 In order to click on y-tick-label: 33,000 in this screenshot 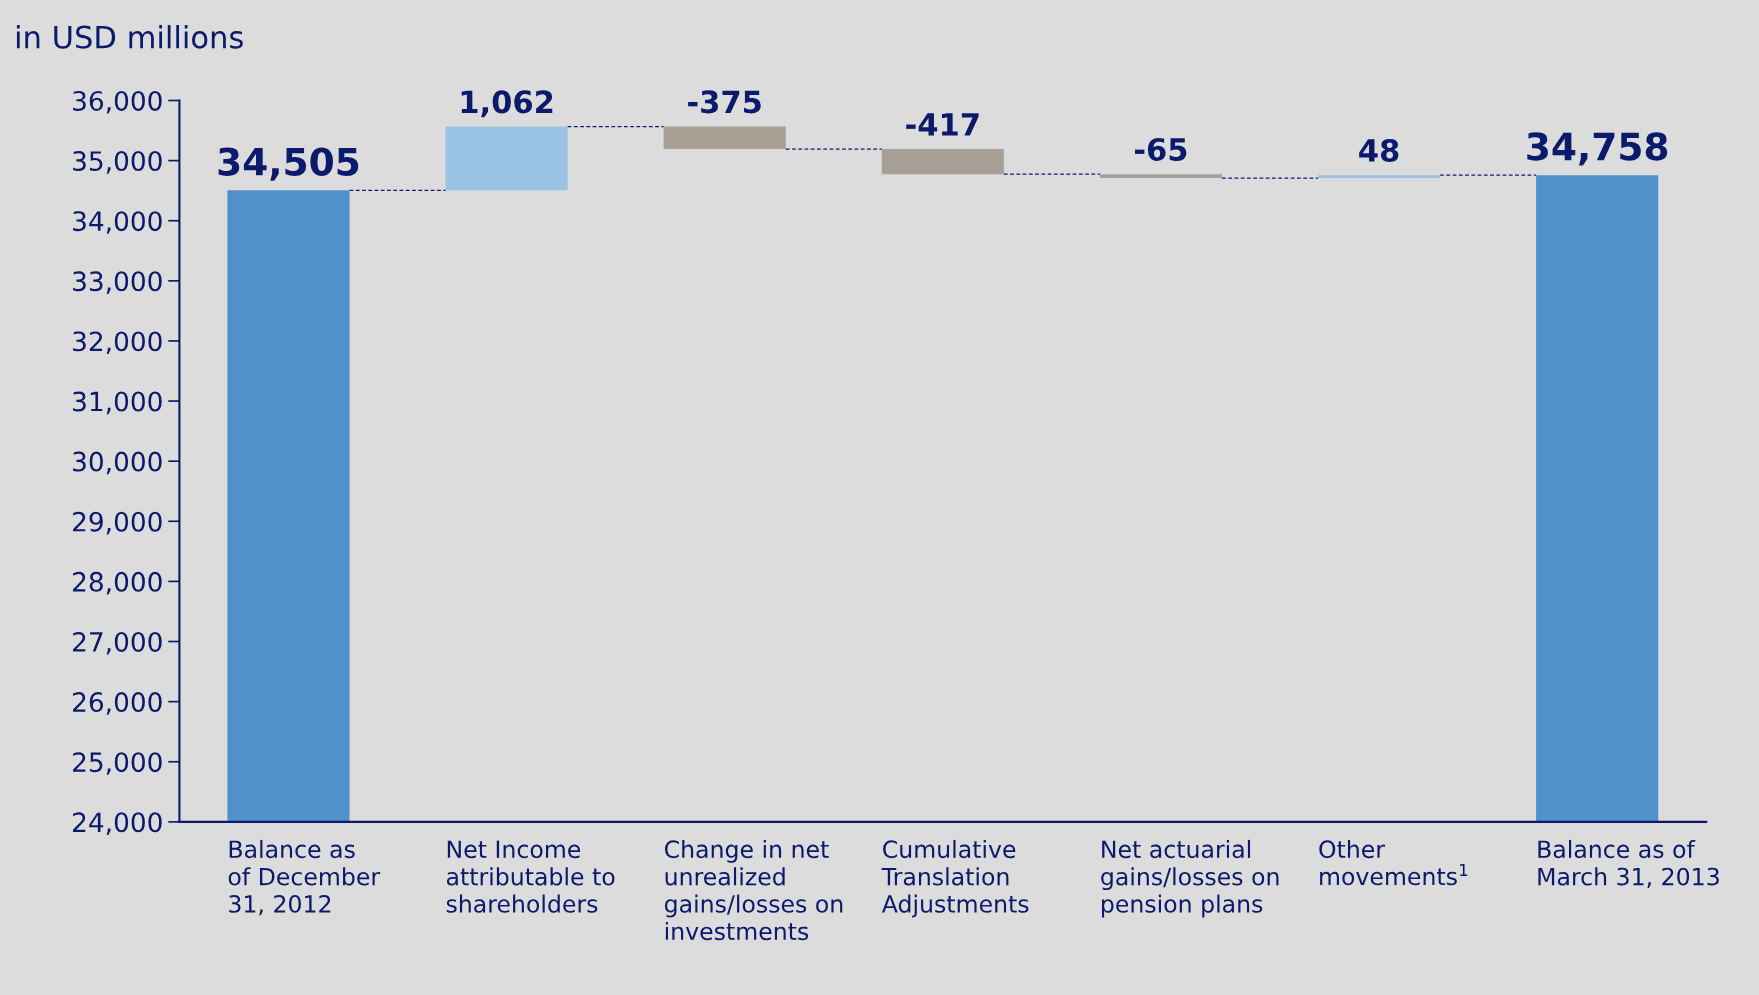, I will do `click(117, 282)`.